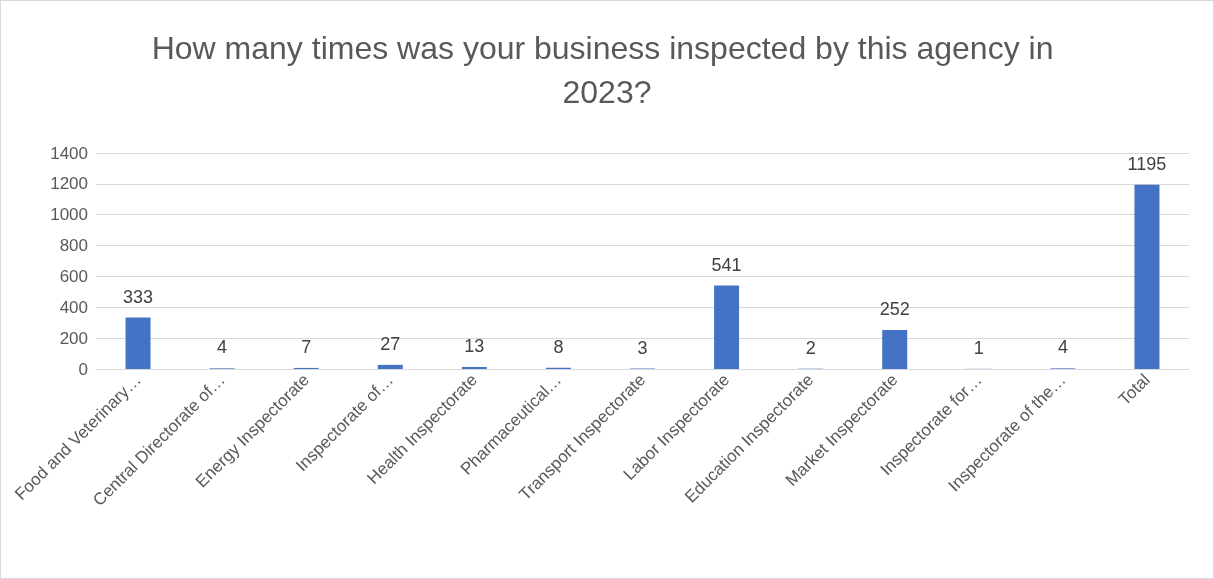  What do you see at coordinates (69, 184) in the screenshot?
I see `y-tick-label: 1200` at bounding box center [69, 184].